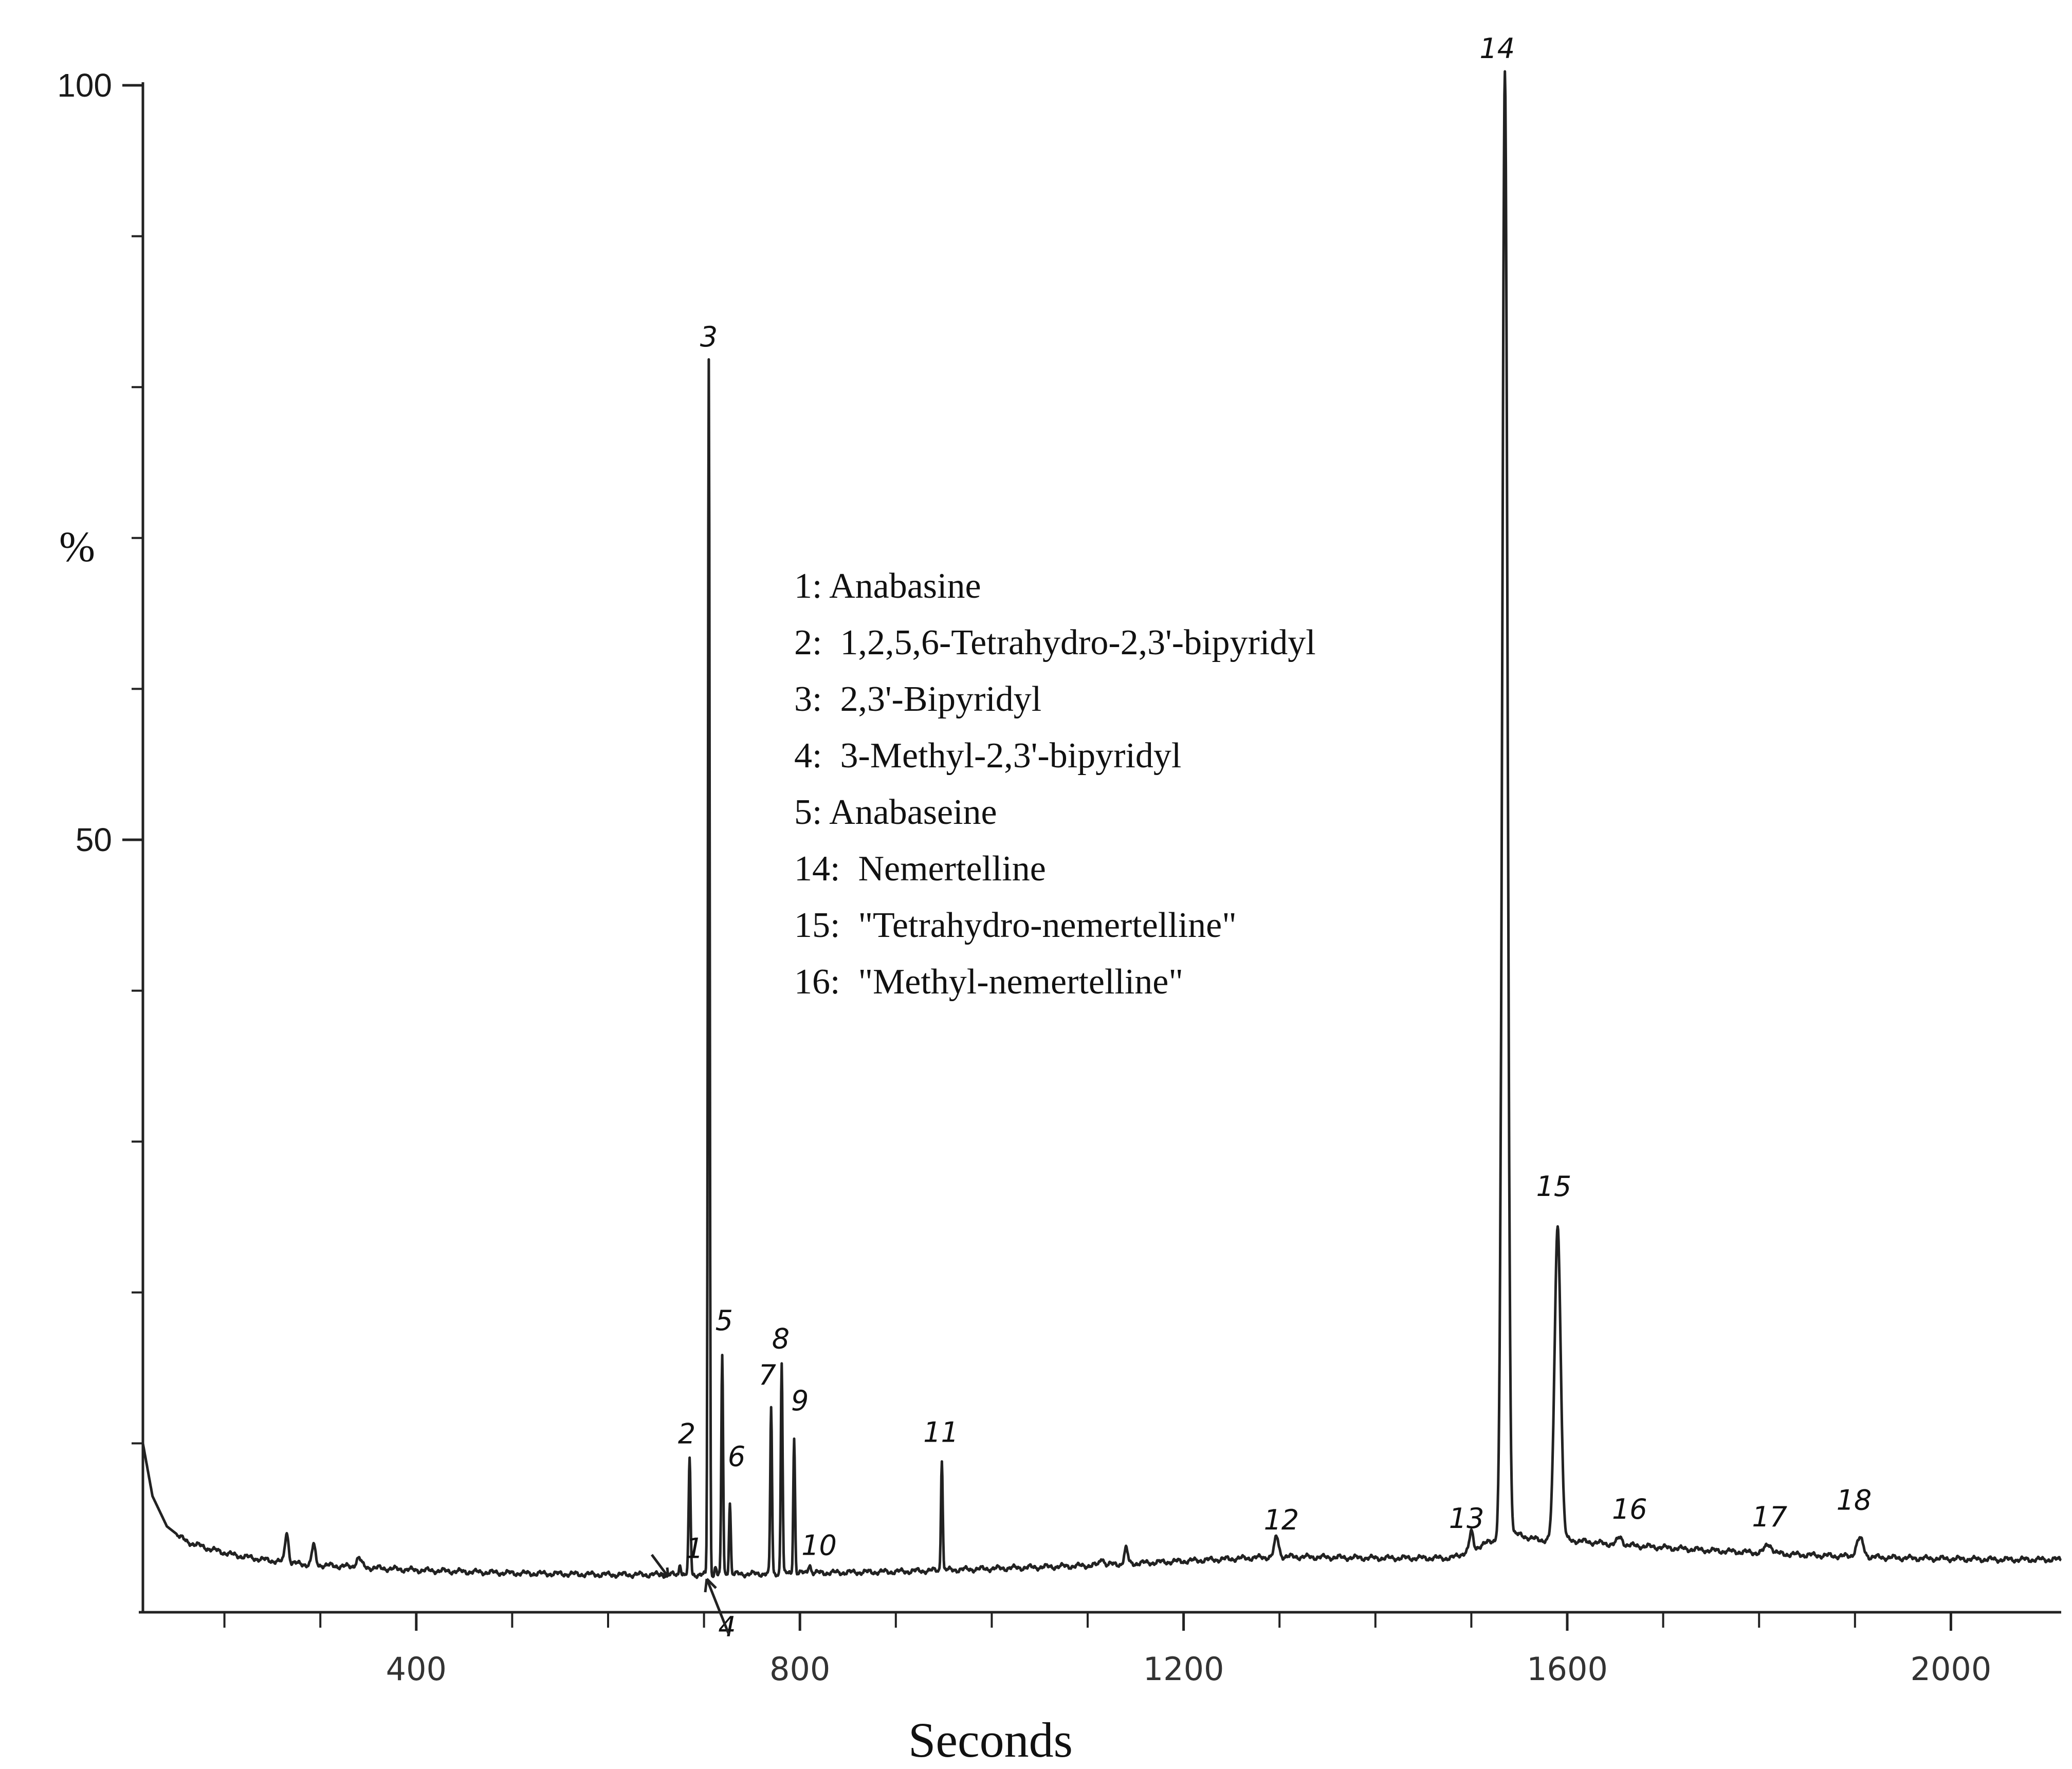 The image size is (2072, 1769). What do you see at coordinates (767, 1375) in the screenshot?
I see `peak-label-7: 7` at bounding box center [767, 1375].